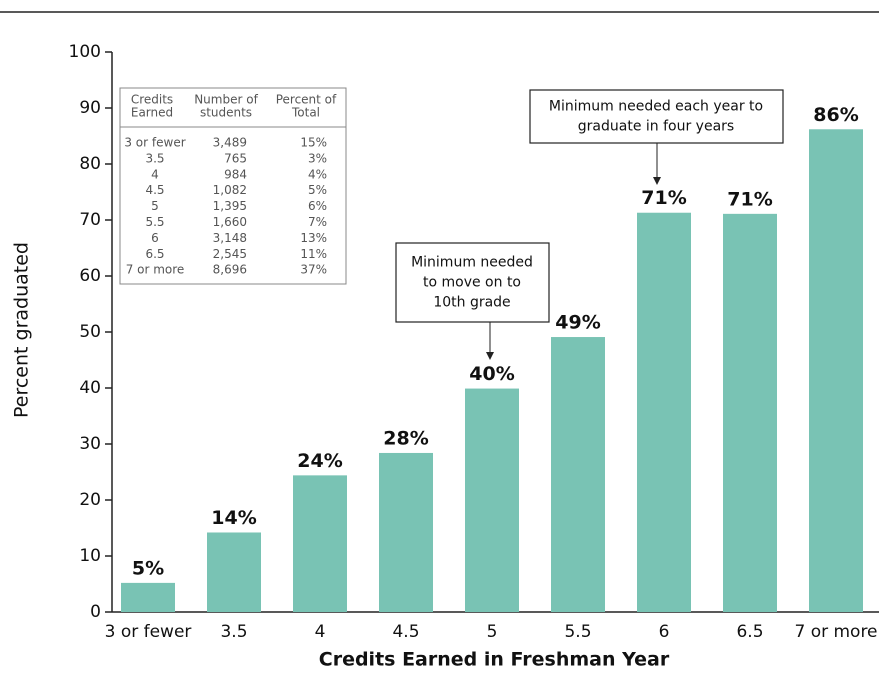 This screenshot has height=675, width=879. Describe the element at coordinates (95, 612) in the screenshot. I see `y-tick-label: 0` at that location.